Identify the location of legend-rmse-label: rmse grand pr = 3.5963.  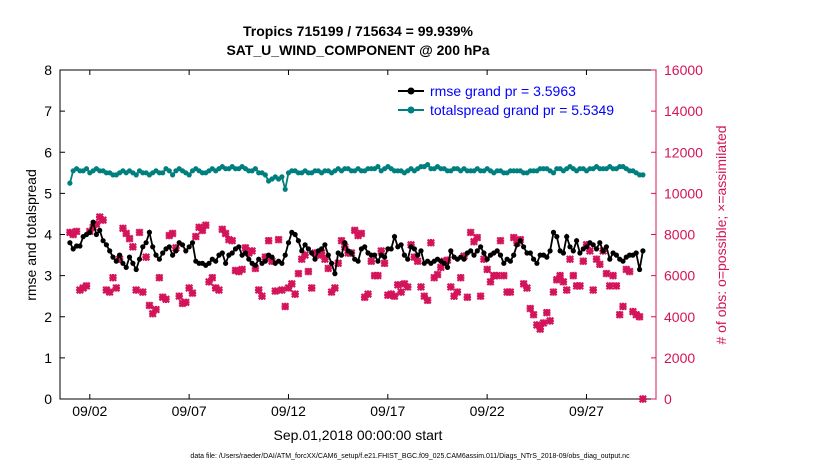
(503, 91).